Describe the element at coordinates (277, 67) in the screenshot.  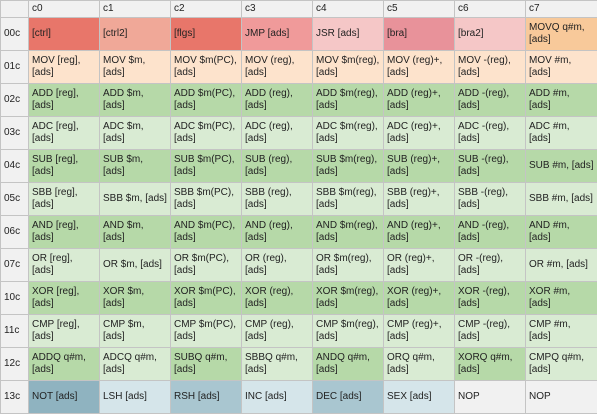
I see `opcode-cell: MOV (reg), [ads]` at that location.